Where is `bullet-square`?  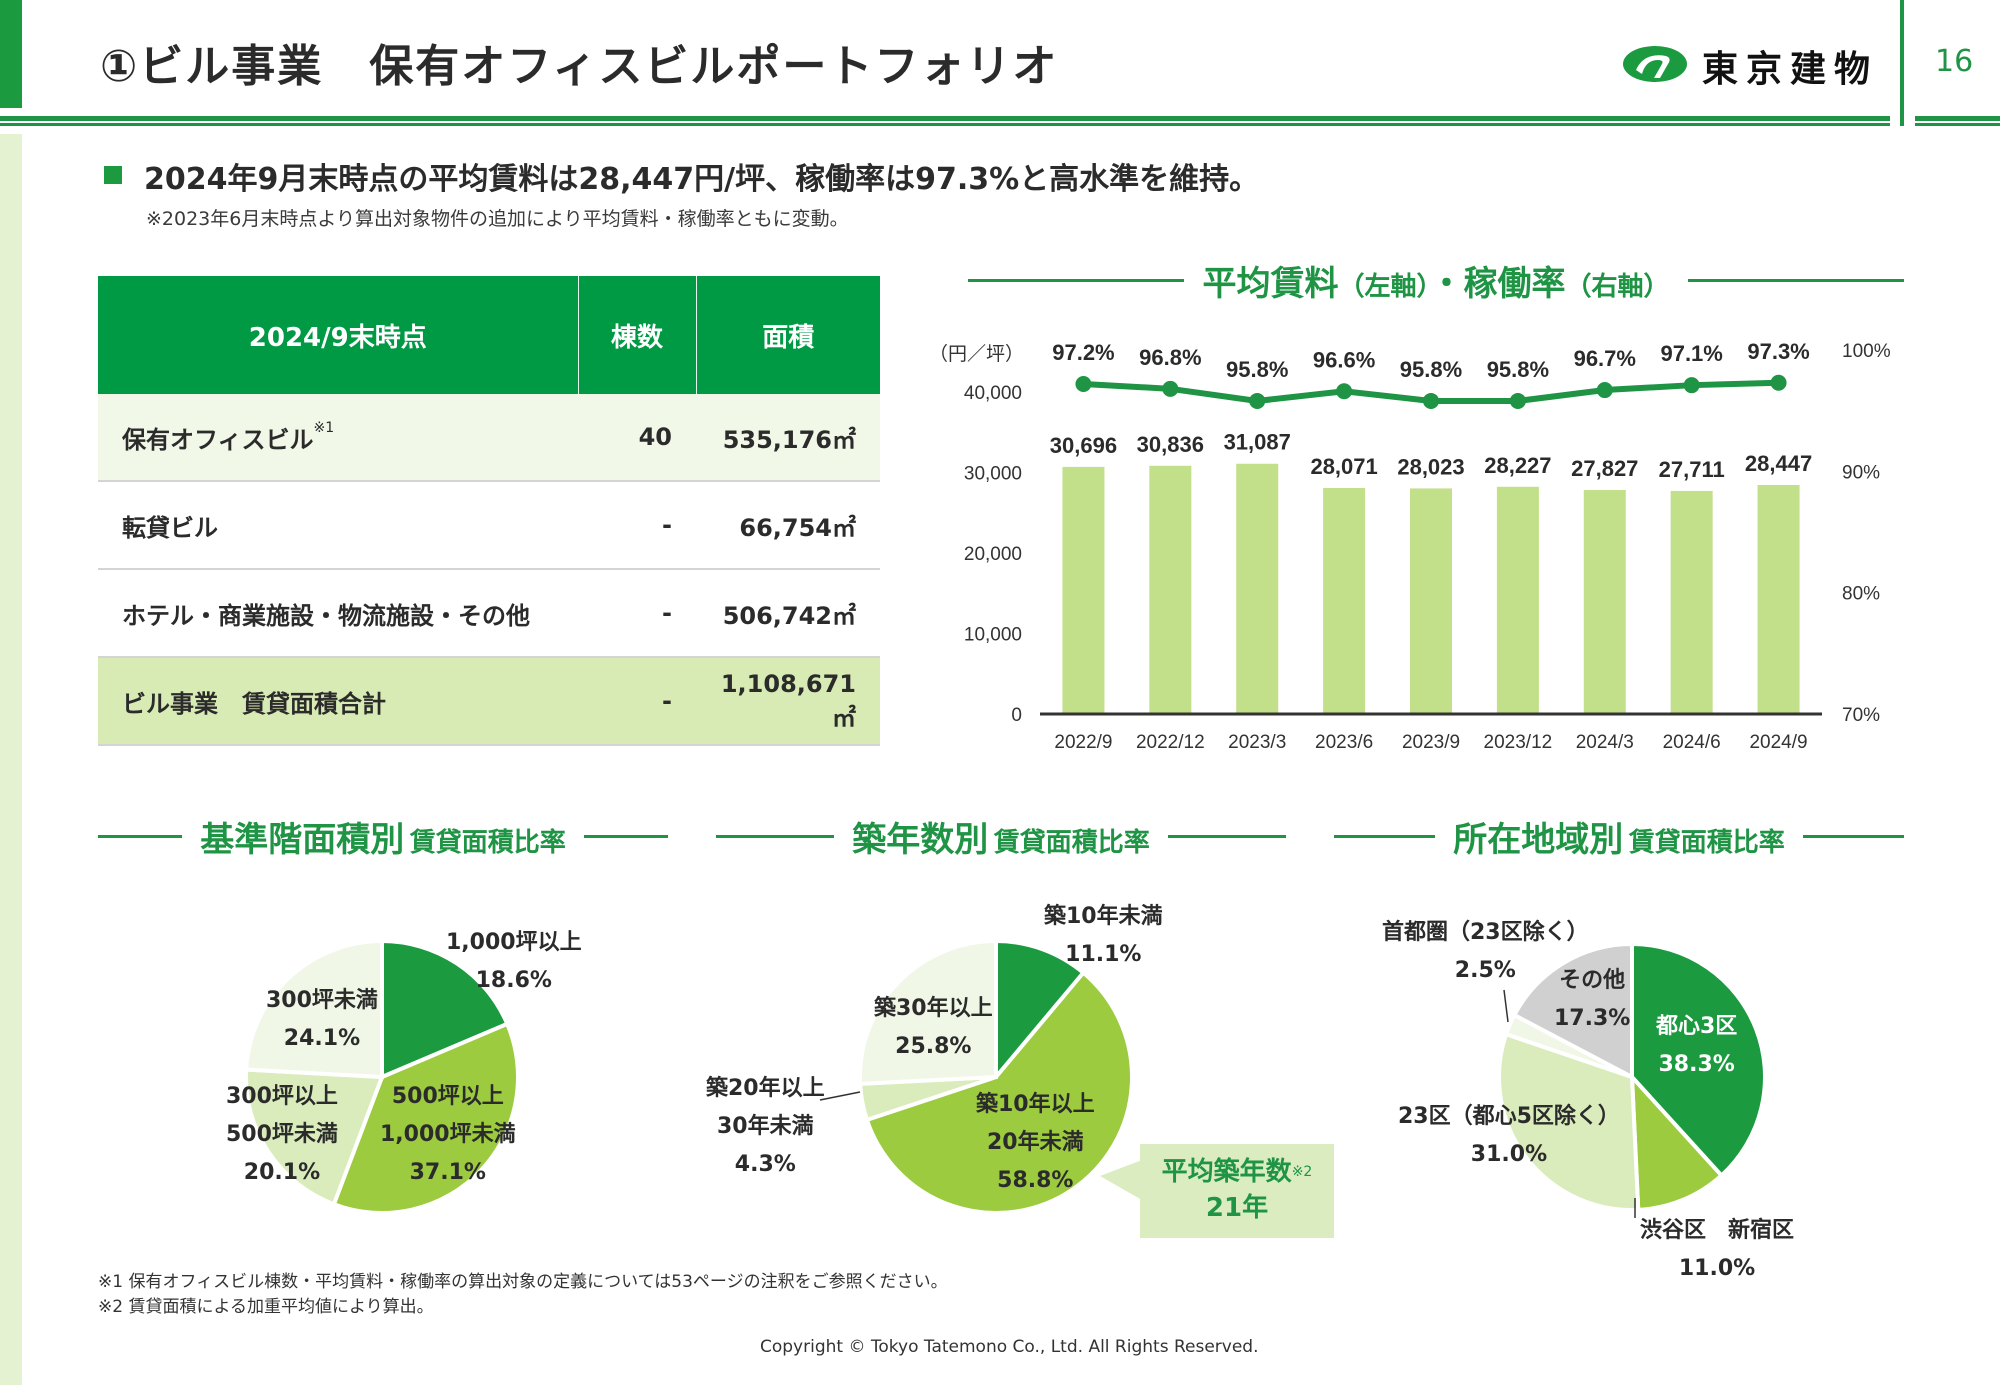 bullet-square is located at coordinates (113, 175).